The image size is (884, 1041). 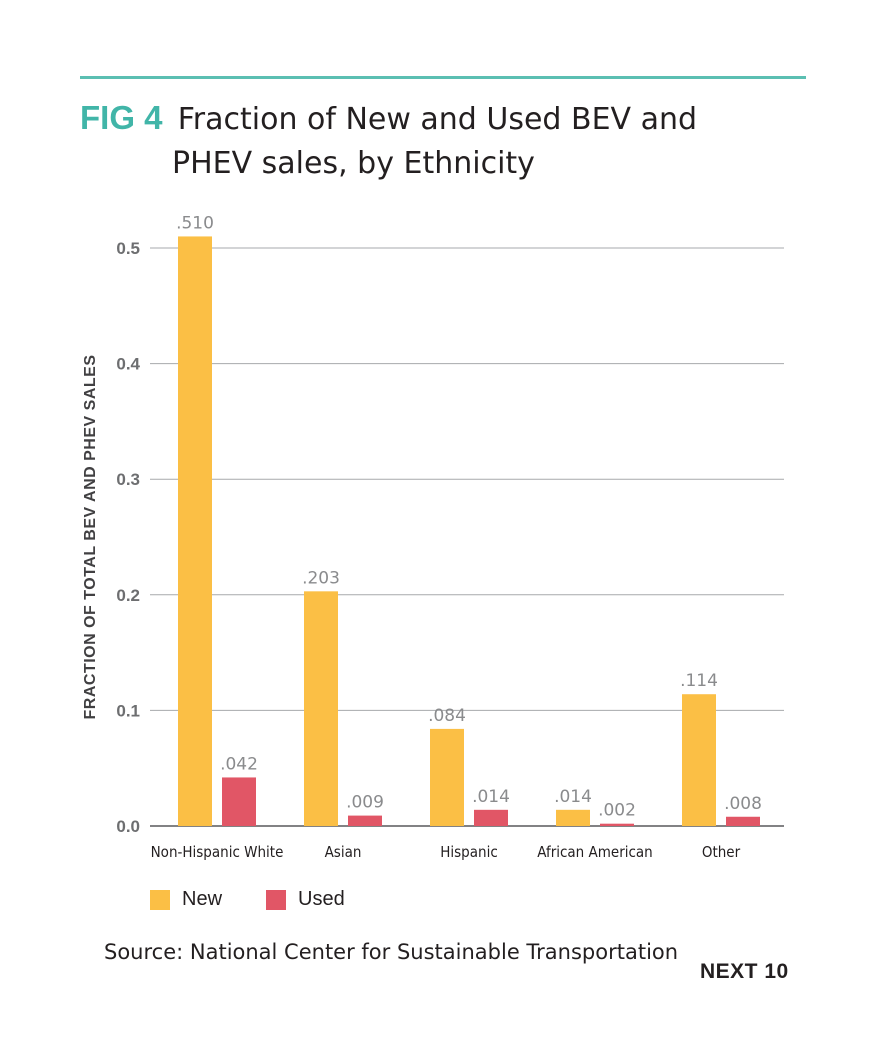 What do you see at coordinates (321, 578) in the screenshot?
I see `data-label: .203` at bounding box center [321, 578].